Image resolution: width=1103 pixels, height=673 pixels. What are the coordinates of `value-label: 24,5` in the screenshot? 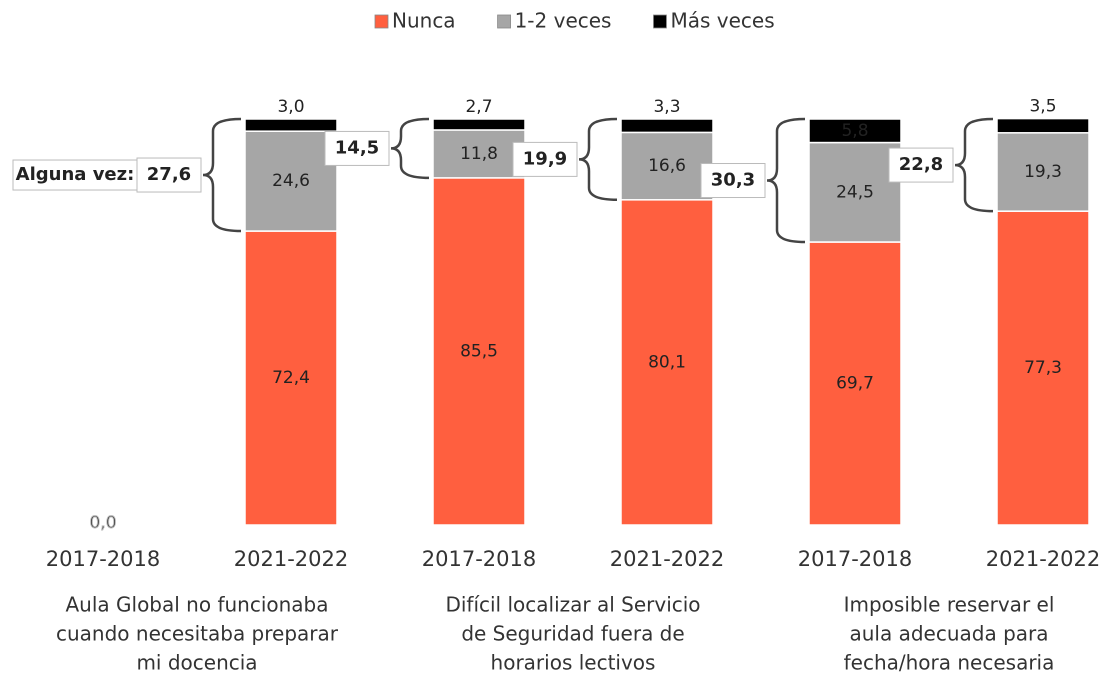 It's located at (855, 192).